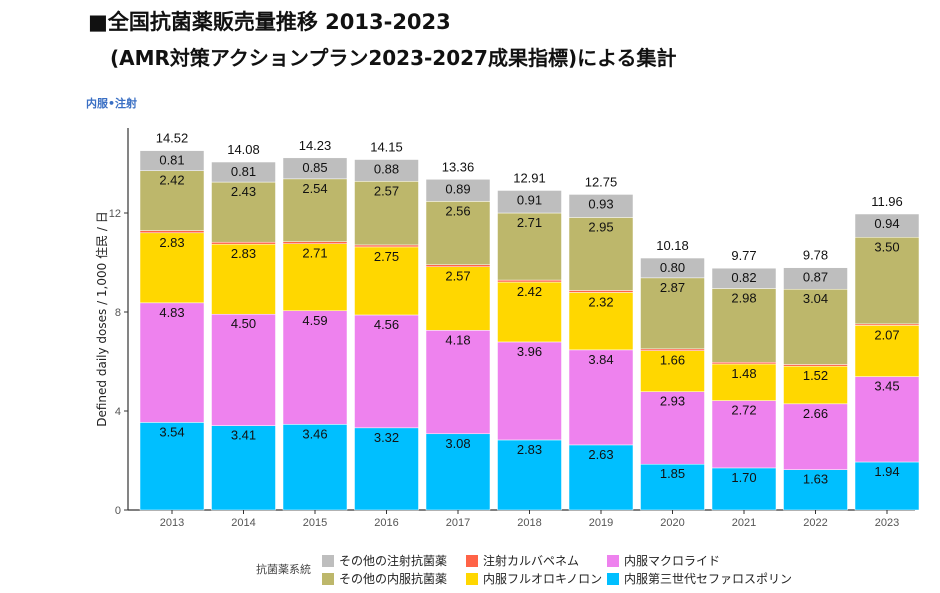 This screenshot has width=940, height=593. What do you see at coordinates (600, 301) in the screenshot?
I see `data-label: 2.32` at bounding box center [600, 301].